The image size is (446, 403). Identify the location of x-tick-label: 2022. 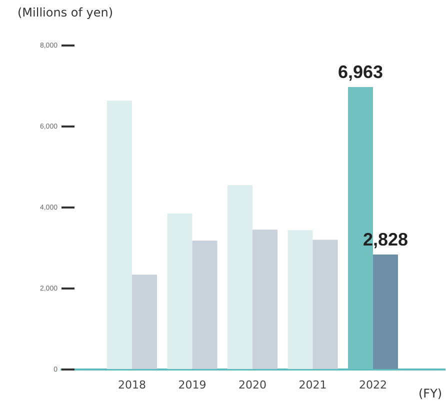
(373, 385).